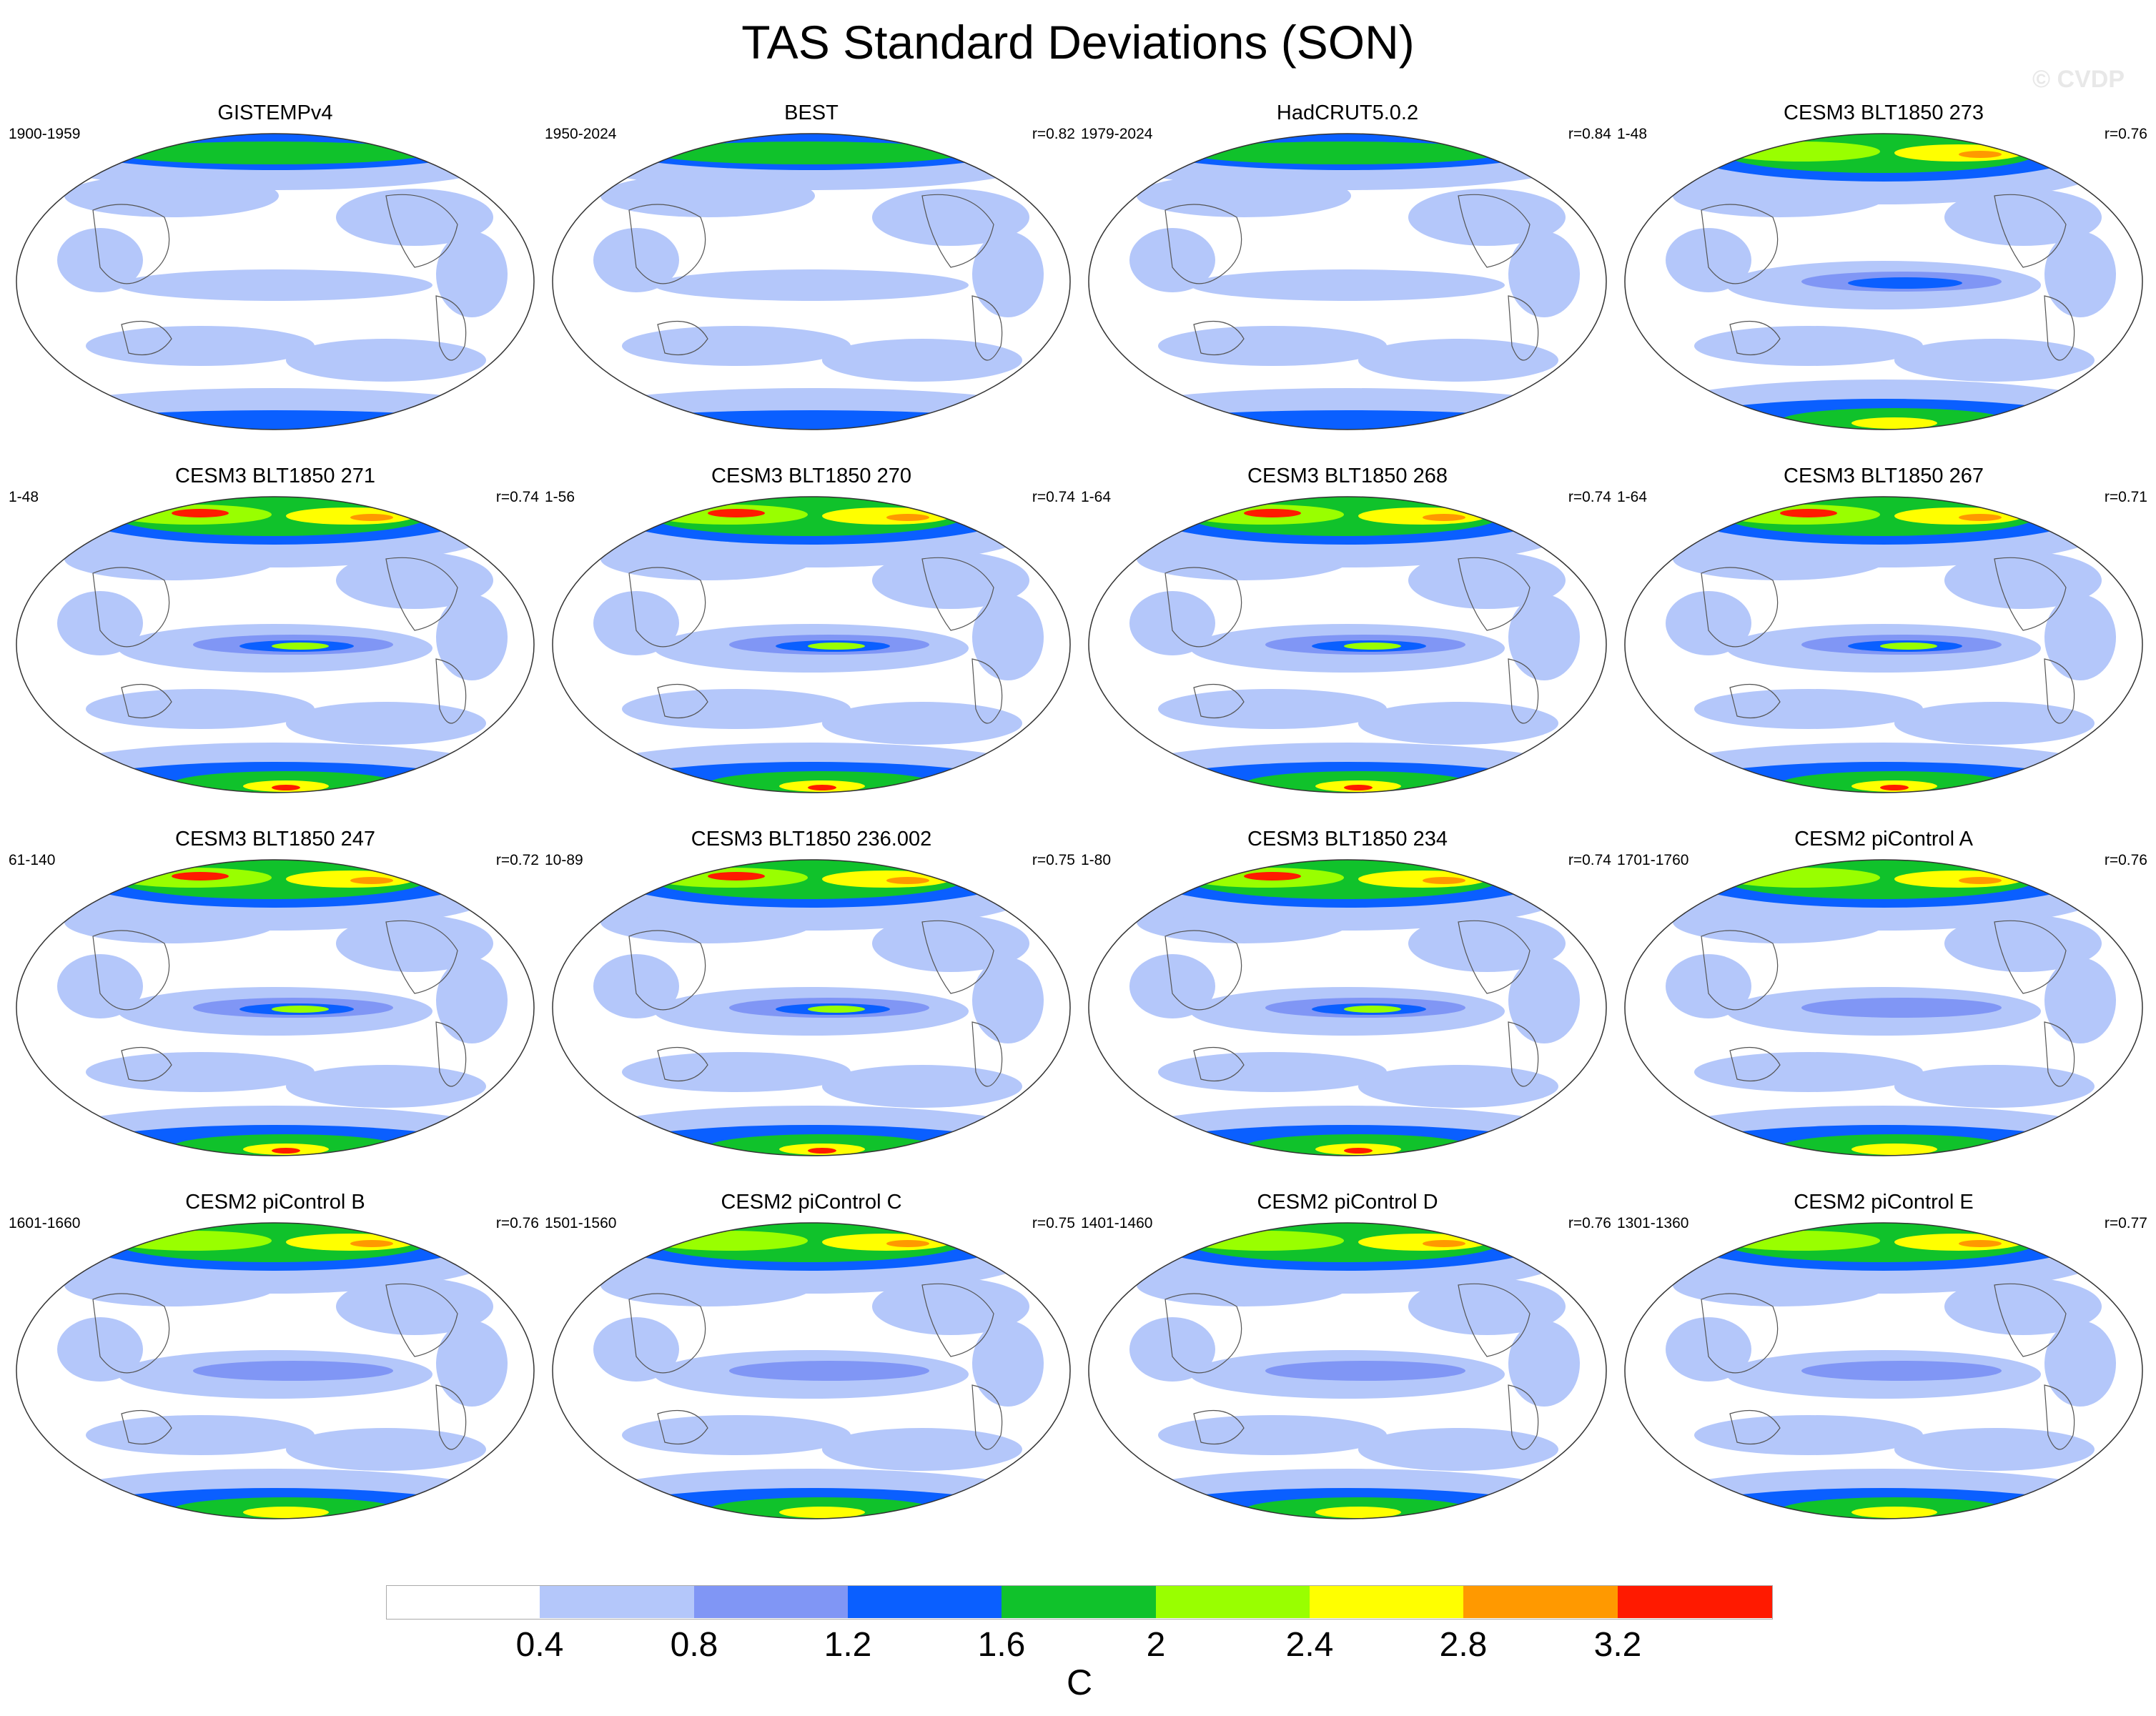  I want to click on colorbar-tick-label: 1.2, so click(848, 1645).